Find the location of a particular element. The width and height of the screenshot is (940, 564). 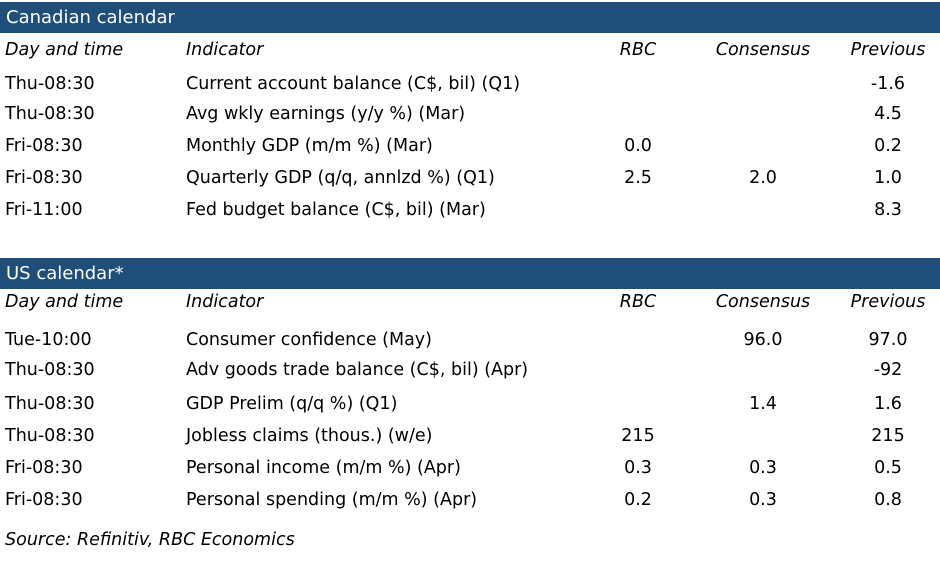

source-note: Source: Refinitiv, RBC Economics is located at coordinates (150, 540).